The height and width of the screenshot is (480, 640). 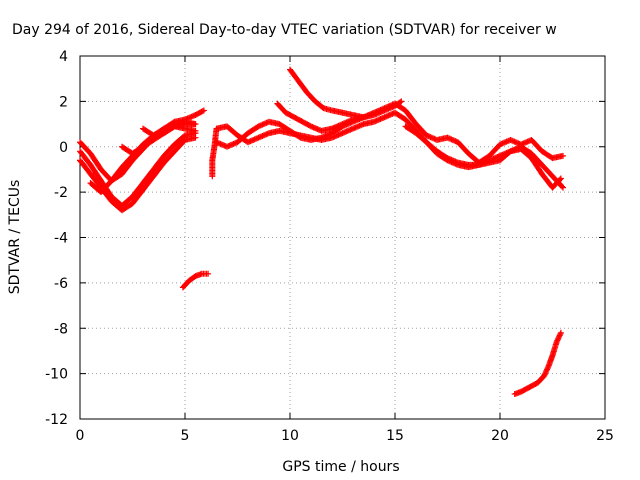 I want to click on series-track-m, so click(x=537, y=363).